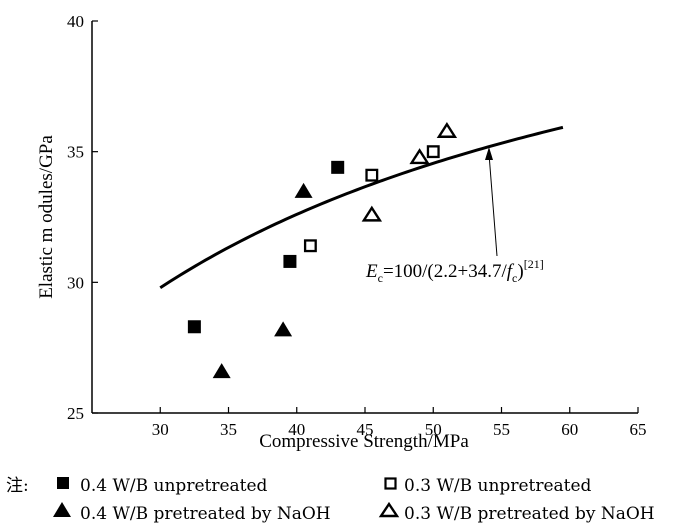  What do you see at coordinates (174, 486) in the screenshot?
I see `legend-item-label: 0.4 W/B unpretreated` at bounding box center [174, 486].